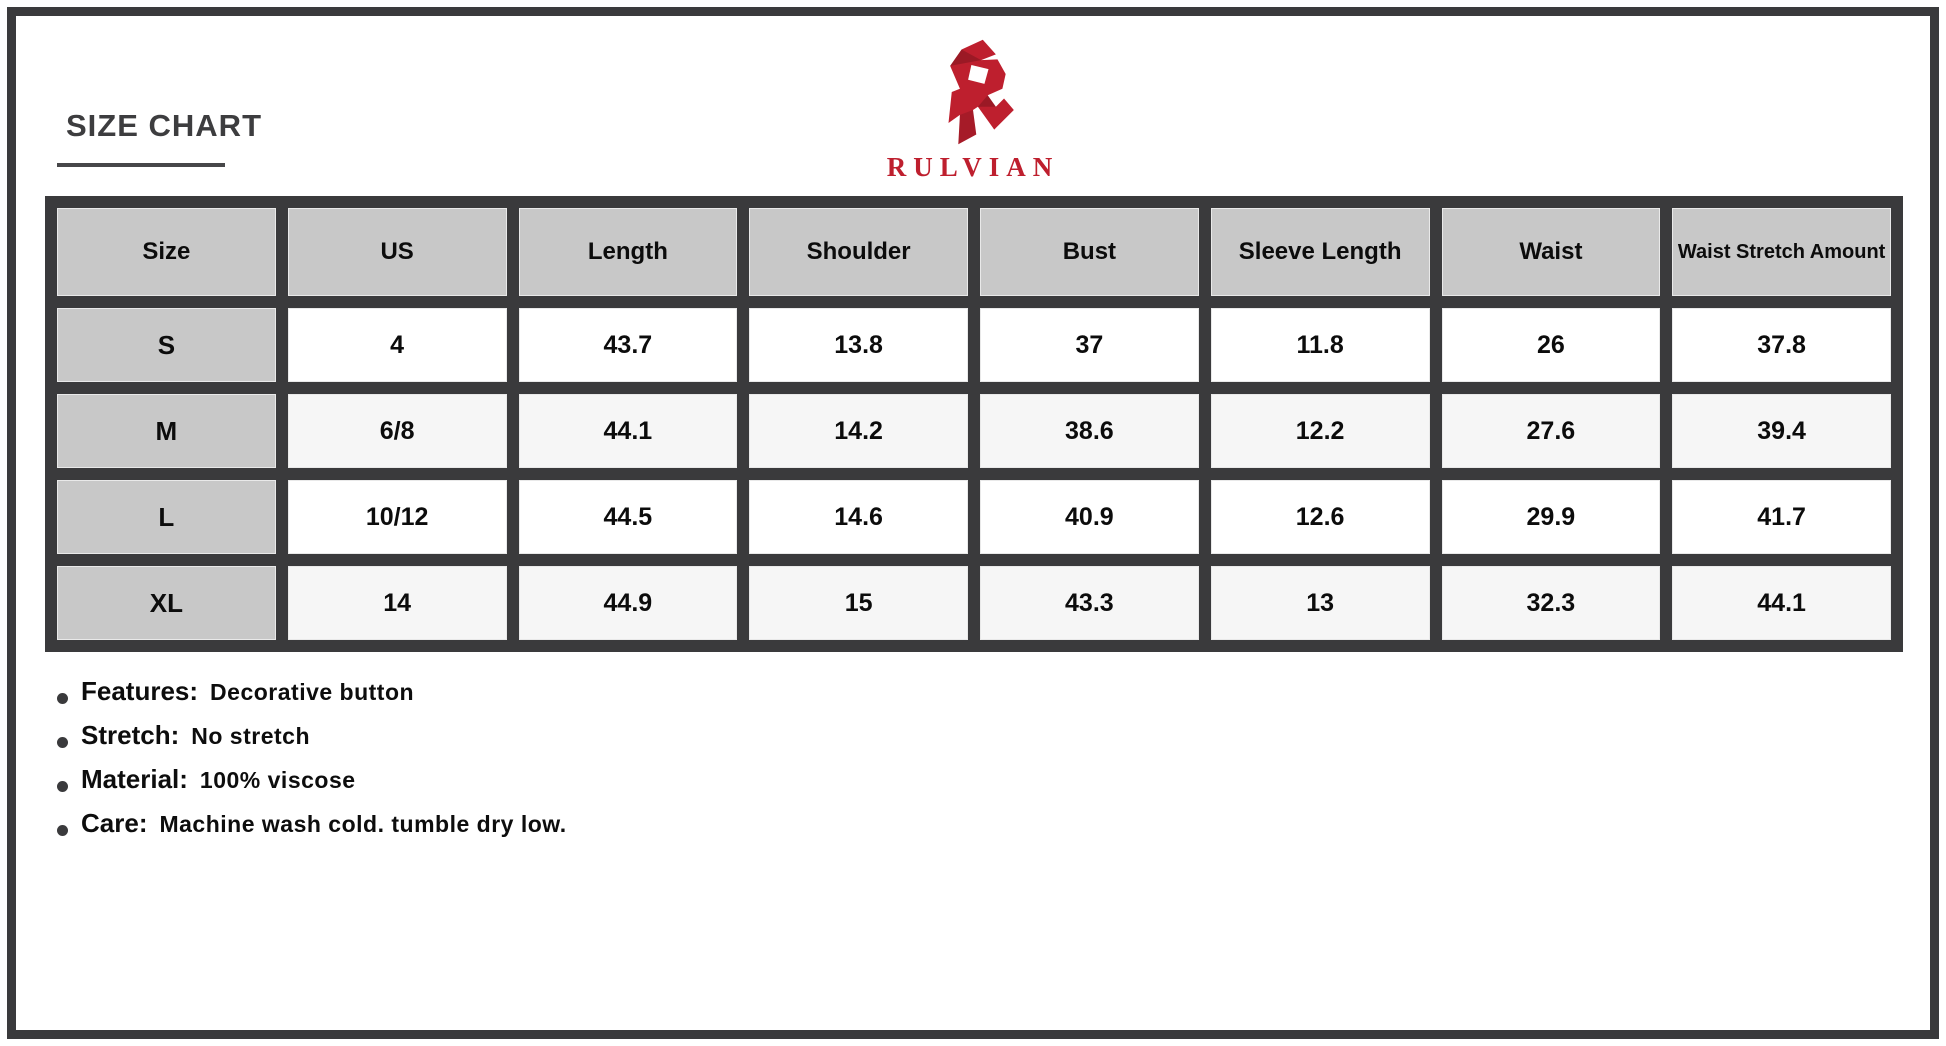 The image size is (1946, 1046). I want to click on header-waist: Waist, so click(1551, 252).